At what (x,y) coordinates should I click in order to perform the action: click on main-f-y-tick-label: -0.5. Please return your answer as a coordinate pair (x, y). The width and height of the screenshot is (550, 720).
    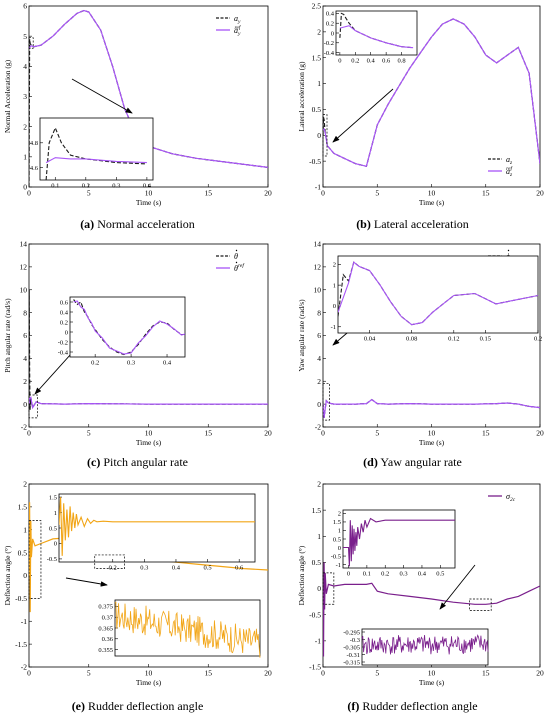
    Looking at the image, I should click on (315, 614).